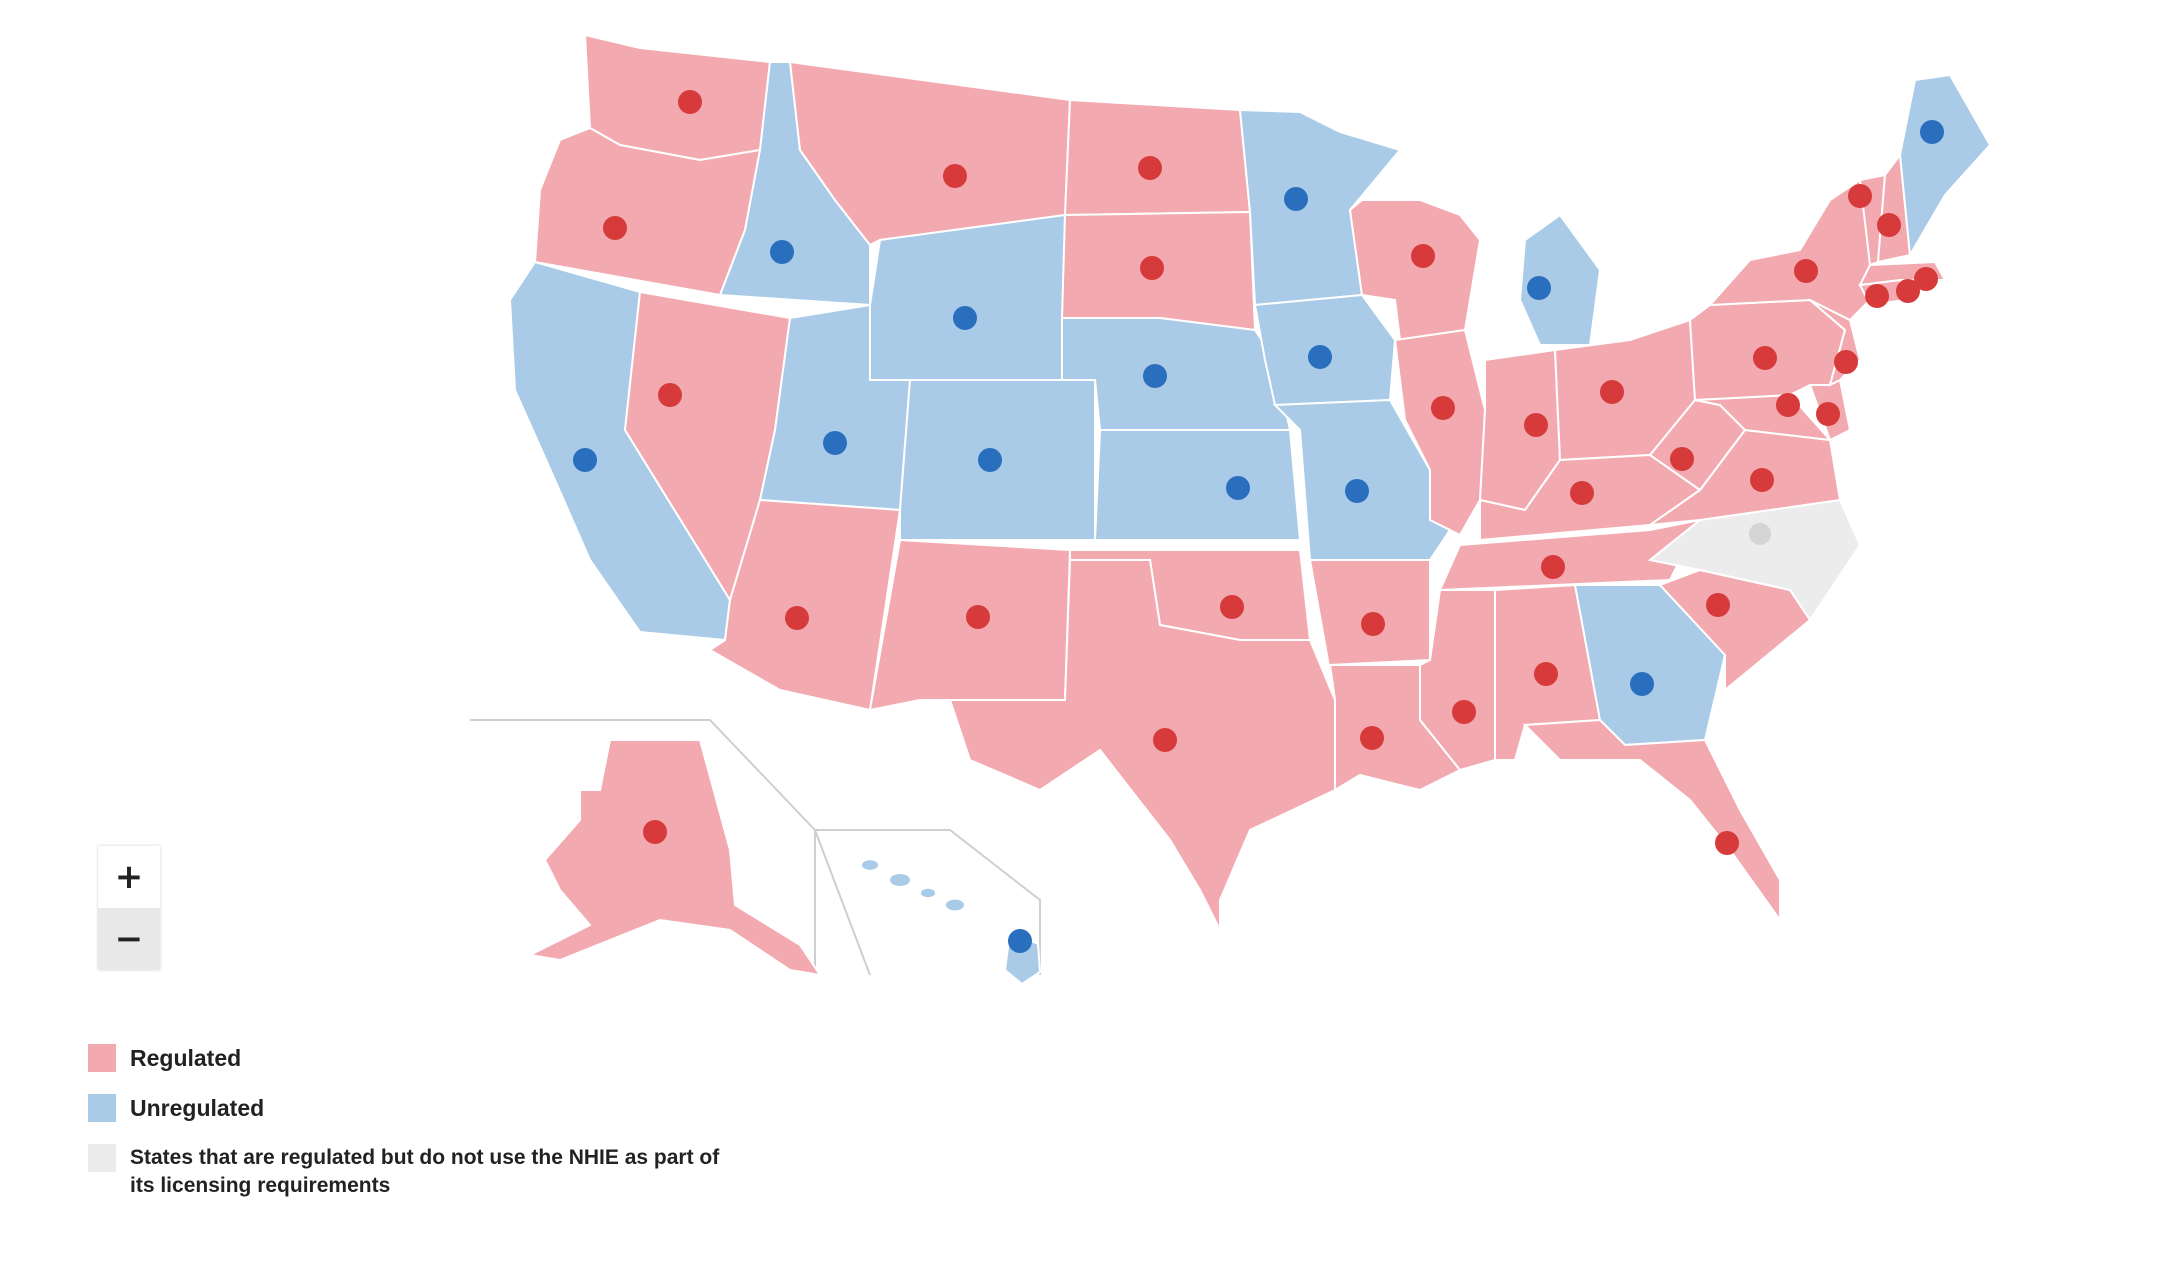 The image size is (2160, 1283). Describe the element at coordinates (1546, 674) in the screenshot. I see `state-marker-alabama` at that location.